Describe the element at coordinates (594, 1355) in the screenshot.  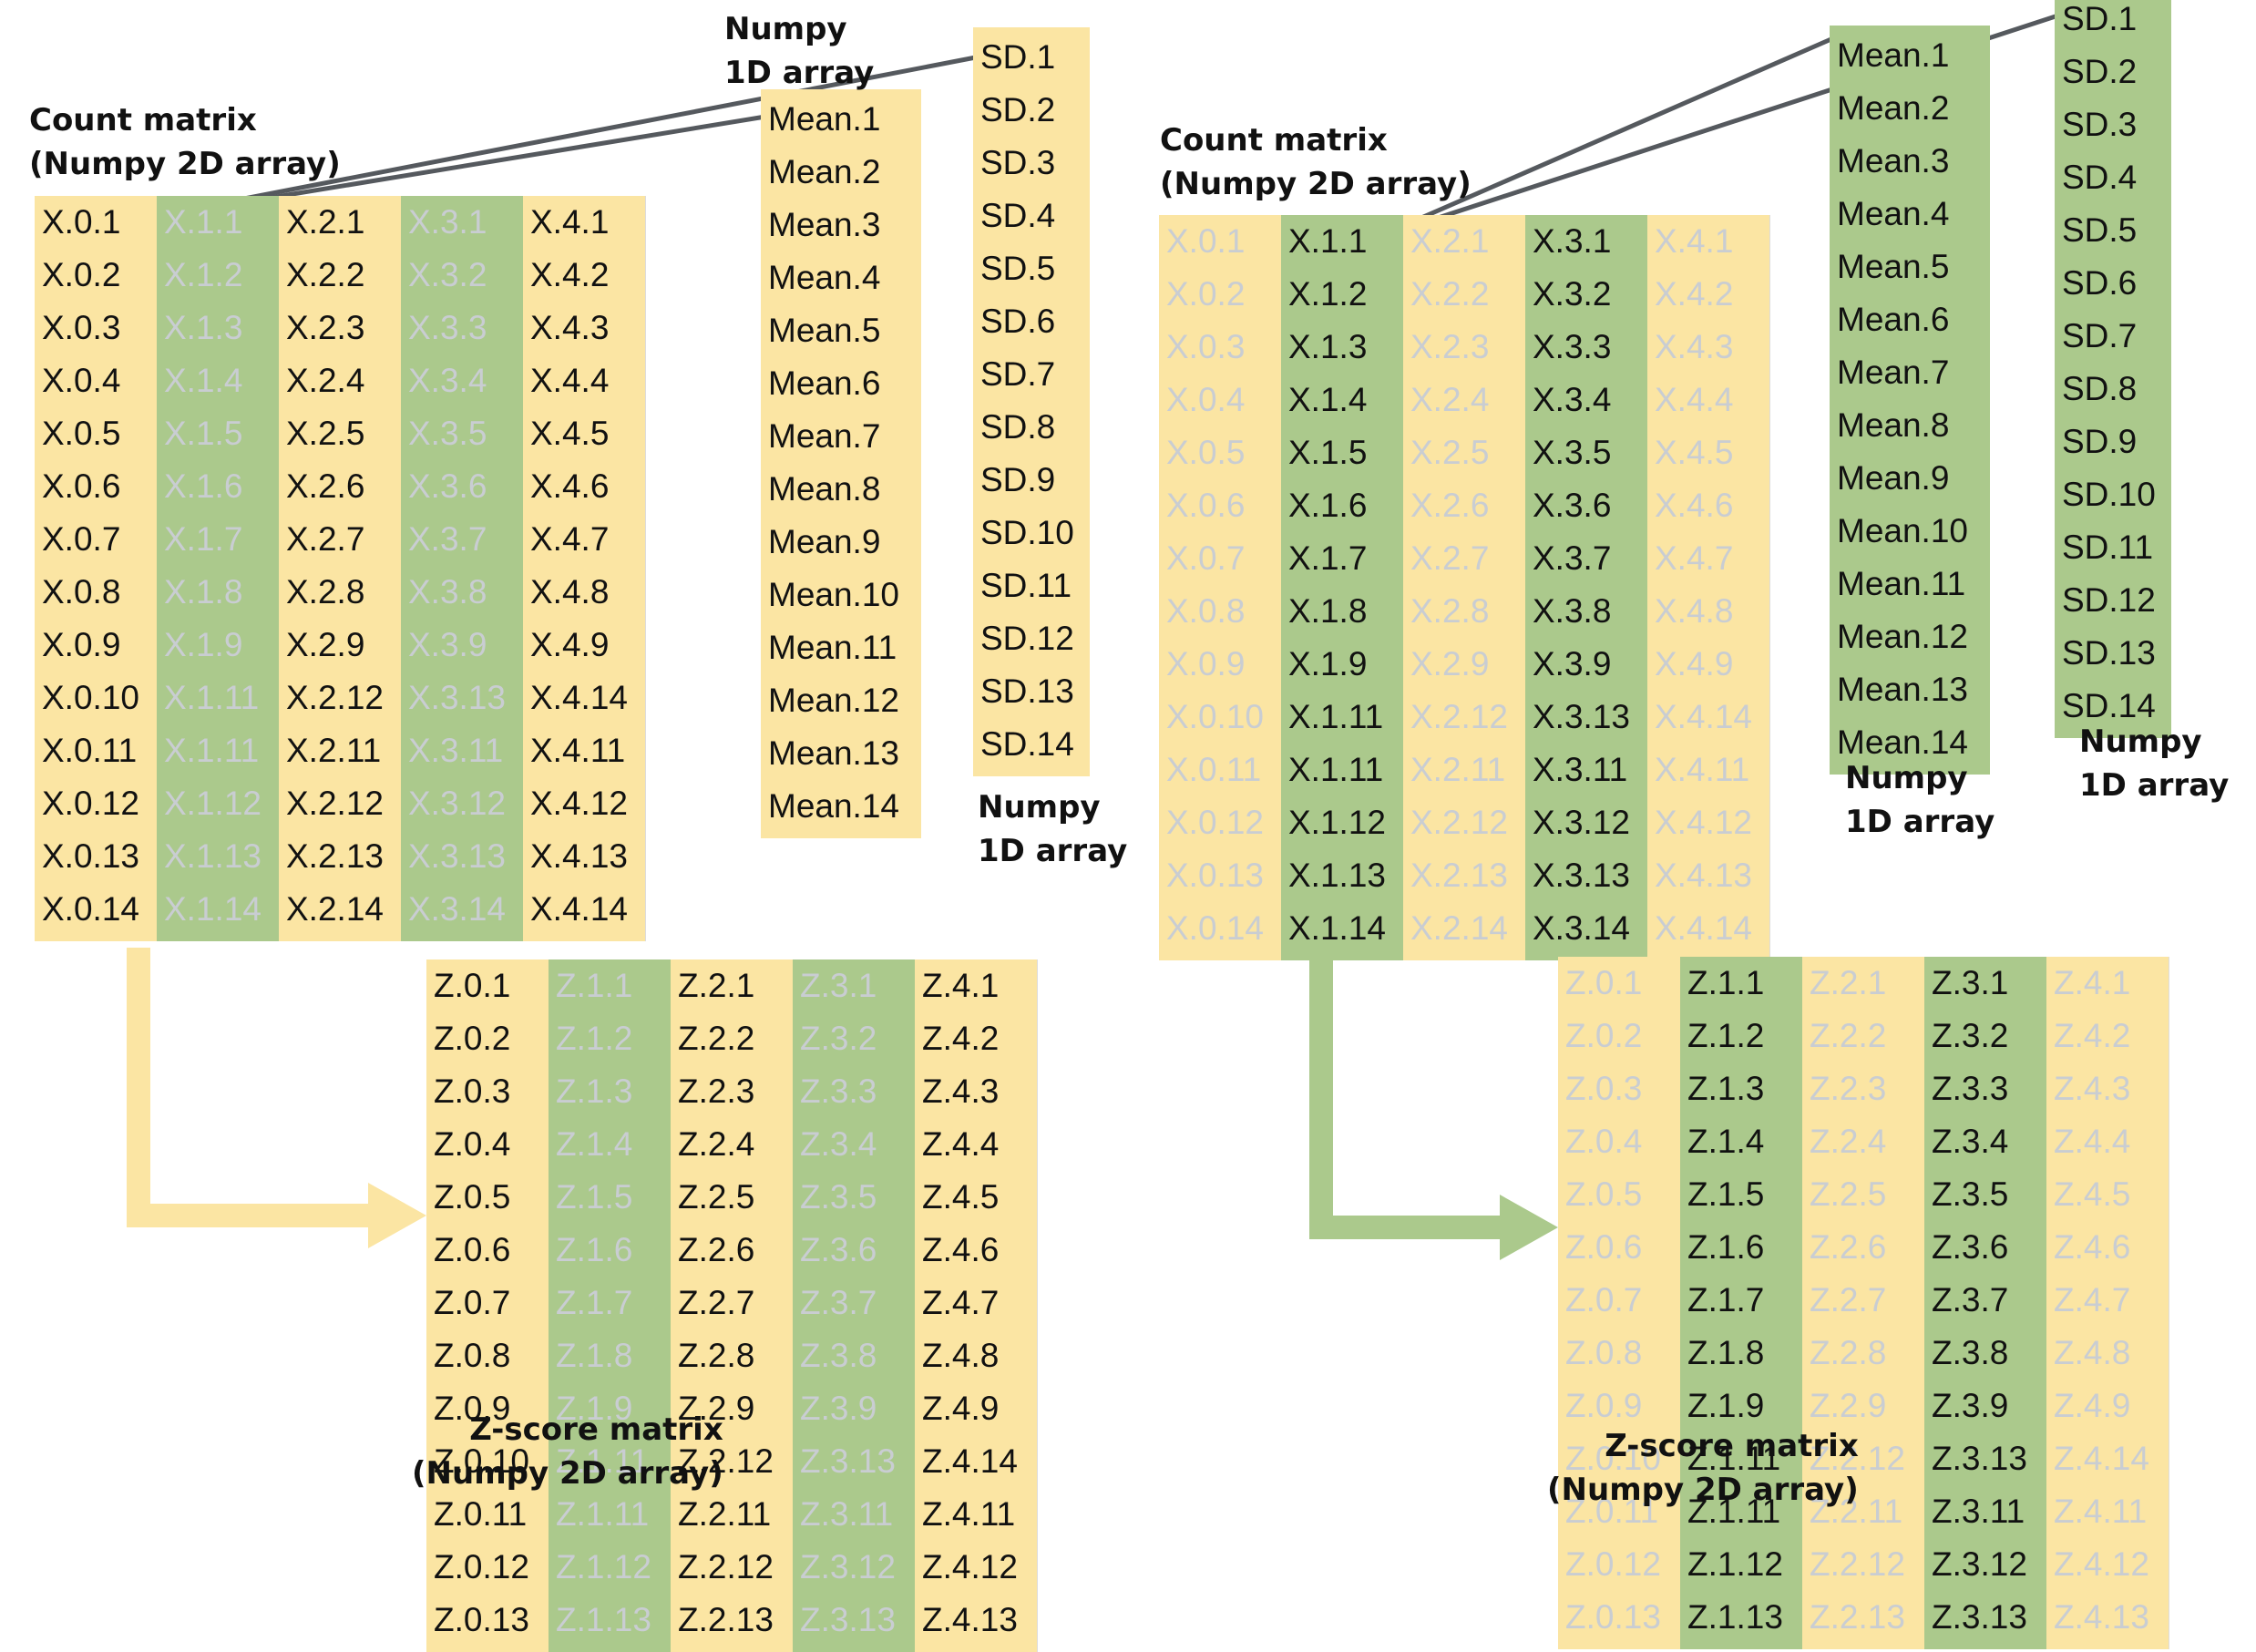
I see `left-zscore-cell: Z.1.8` at that location.